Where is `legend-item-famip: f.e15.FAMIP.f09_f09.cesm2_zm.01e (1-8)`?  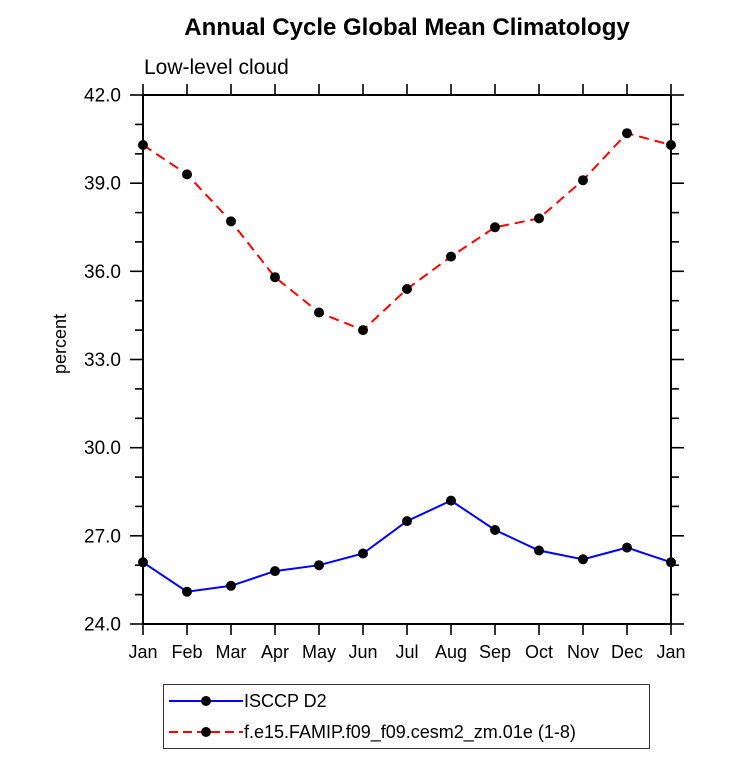
legend-item-famip: f.e15.FAMIP.f09_f09.cesm2_zm.01e (1-8) is located at coordinates (406, 732).